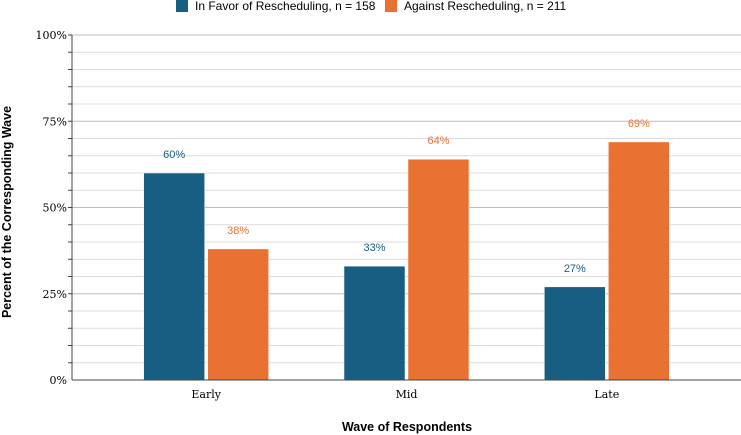 This screenshot has width=741, height=435. Describe the element at coordinates (438, 141) in the screenshot. I see `data-label-against-mid: 64%` at that location.